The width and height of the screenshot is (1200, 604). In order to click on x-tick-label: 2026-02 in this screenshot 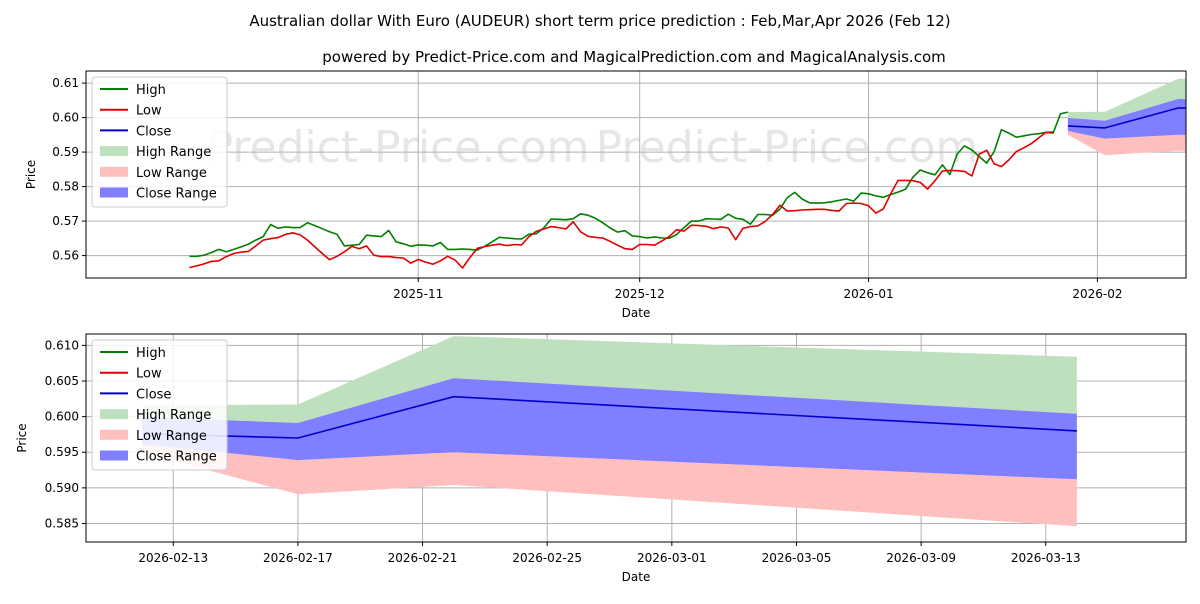, I will do `click(1097, 294)`.